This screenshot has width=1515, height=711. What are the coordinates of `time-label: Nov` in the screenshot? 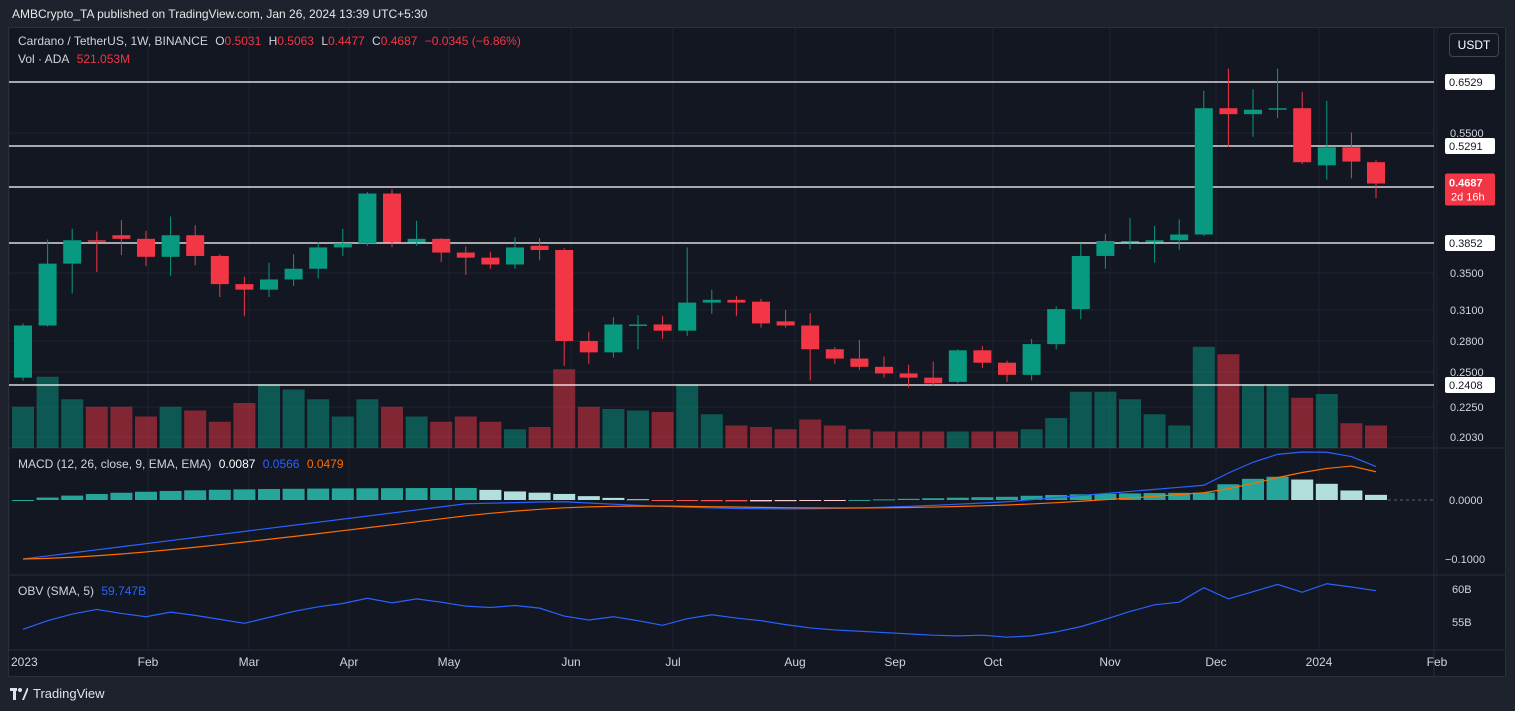 It's located at (1109, 662).